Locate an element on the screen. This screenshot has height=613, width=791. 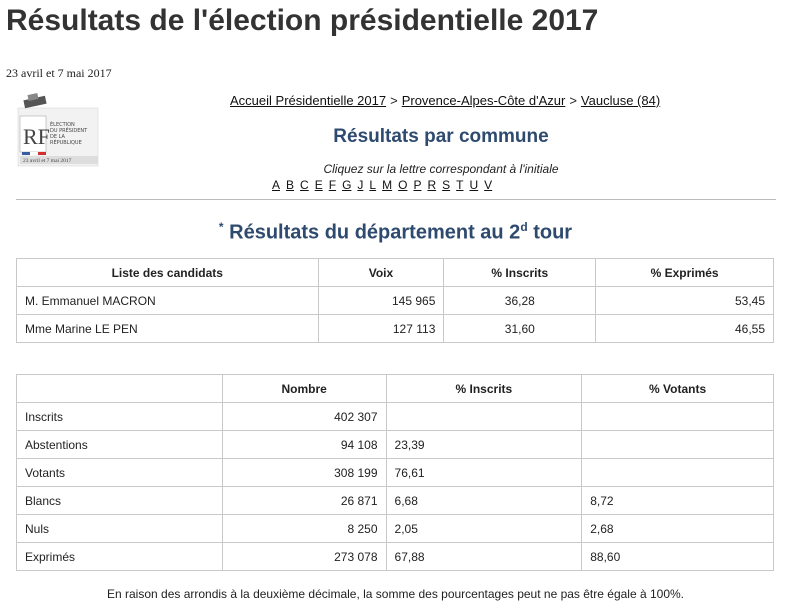
row-label: Blancs is located at coordinates (119, 500).